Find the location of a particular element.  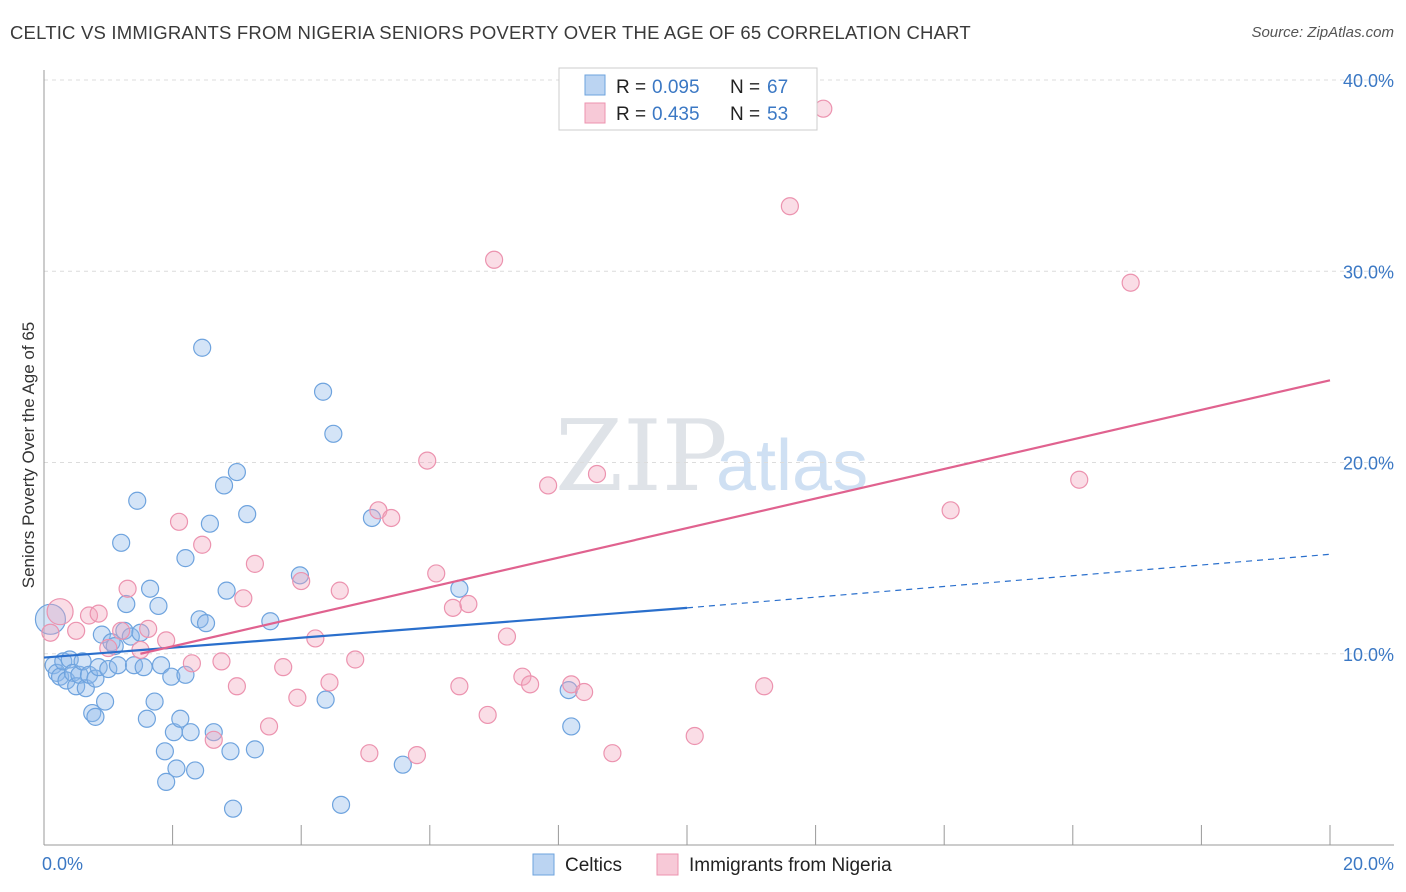

y-tick-label-1: 20.0% is located at coordinates (1368, 464).